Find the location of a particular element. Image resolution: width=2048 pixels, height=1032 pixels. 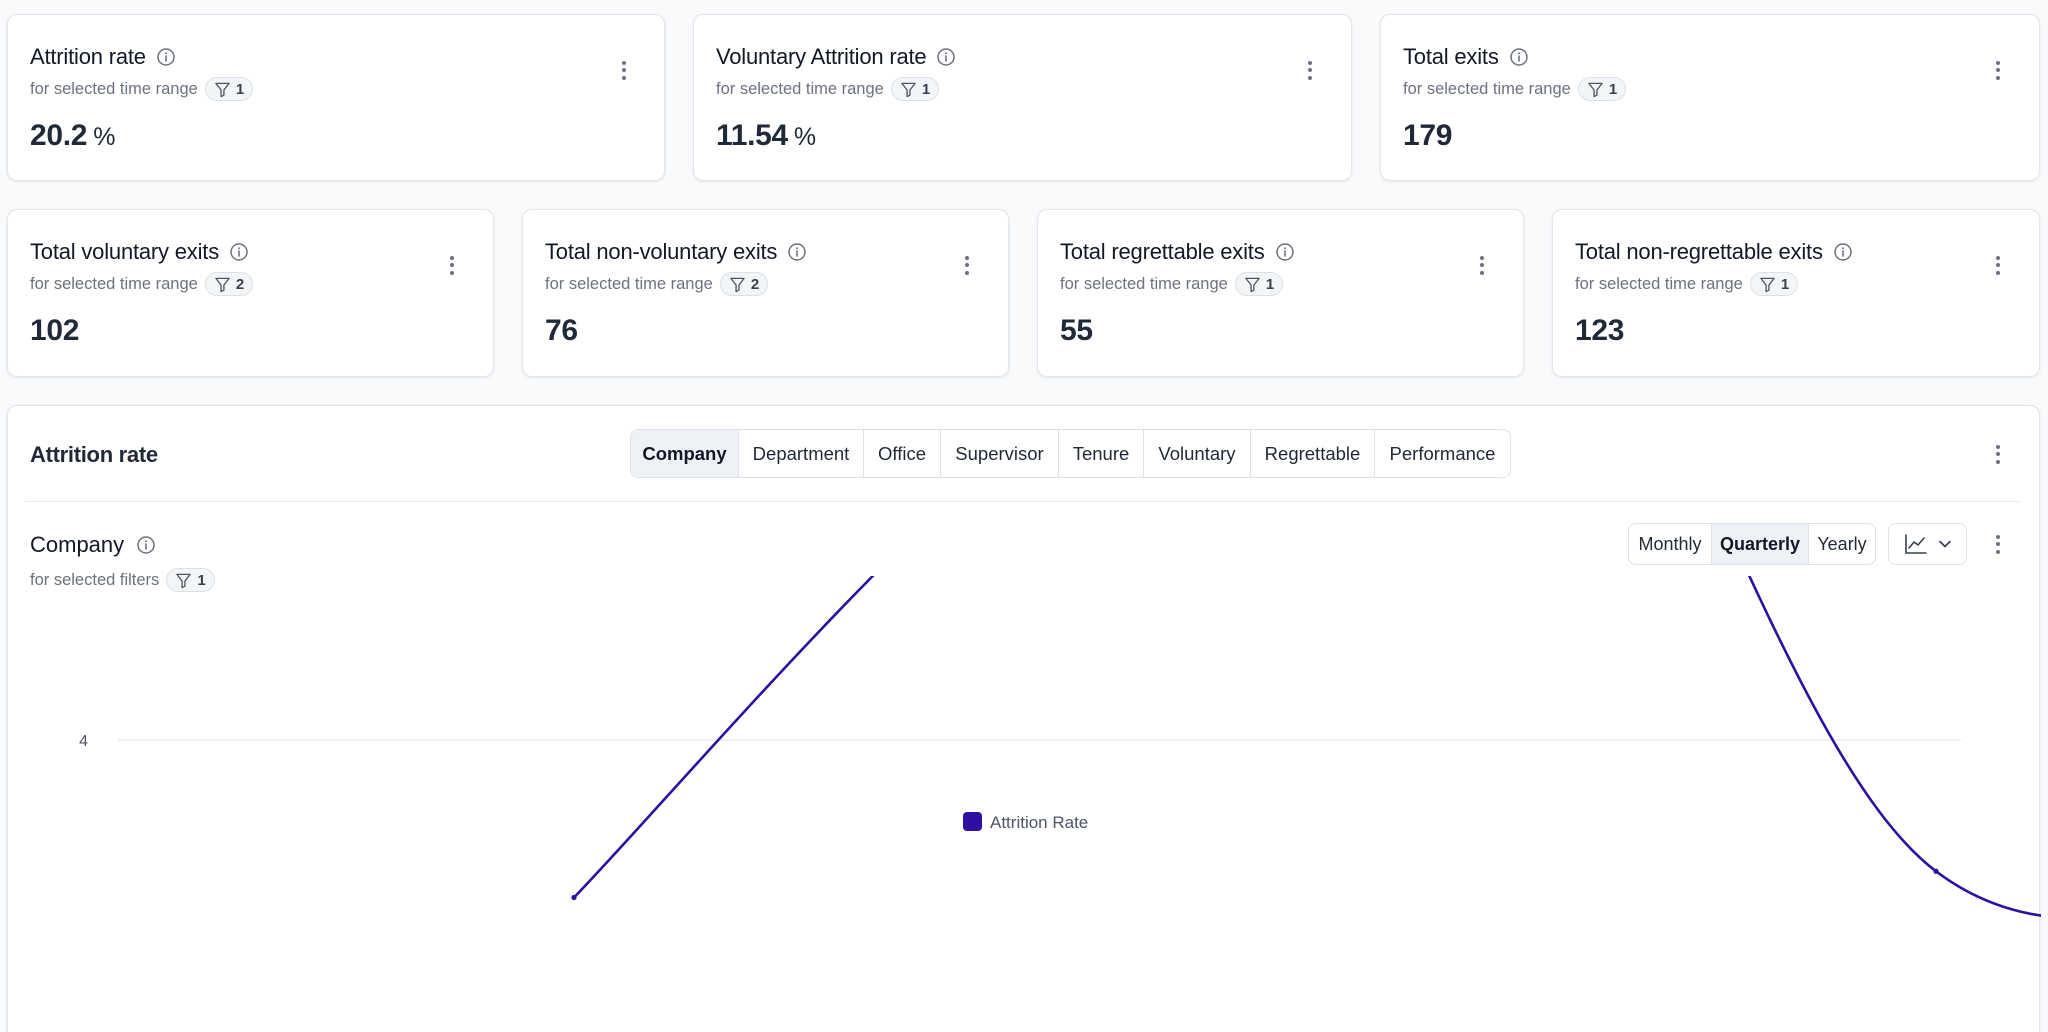

period-quarterly: Quarterly is located at coordinates (1760, 544).